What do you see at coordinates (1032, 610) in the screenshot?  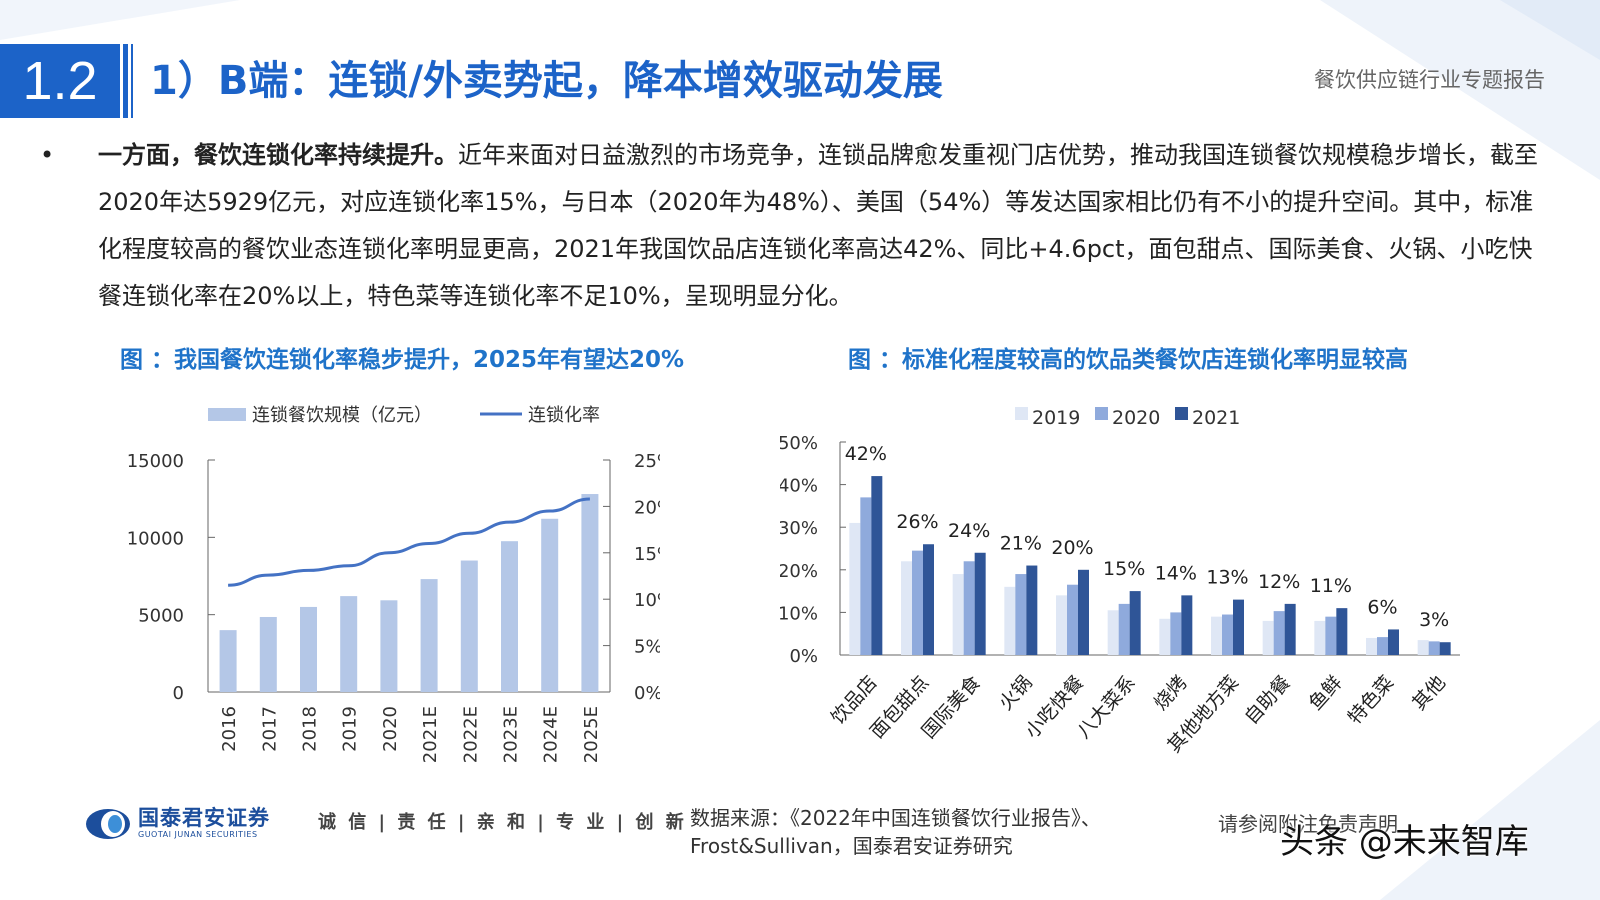 I see `bar-2021-火锅` at bounding box center [1032, 610].